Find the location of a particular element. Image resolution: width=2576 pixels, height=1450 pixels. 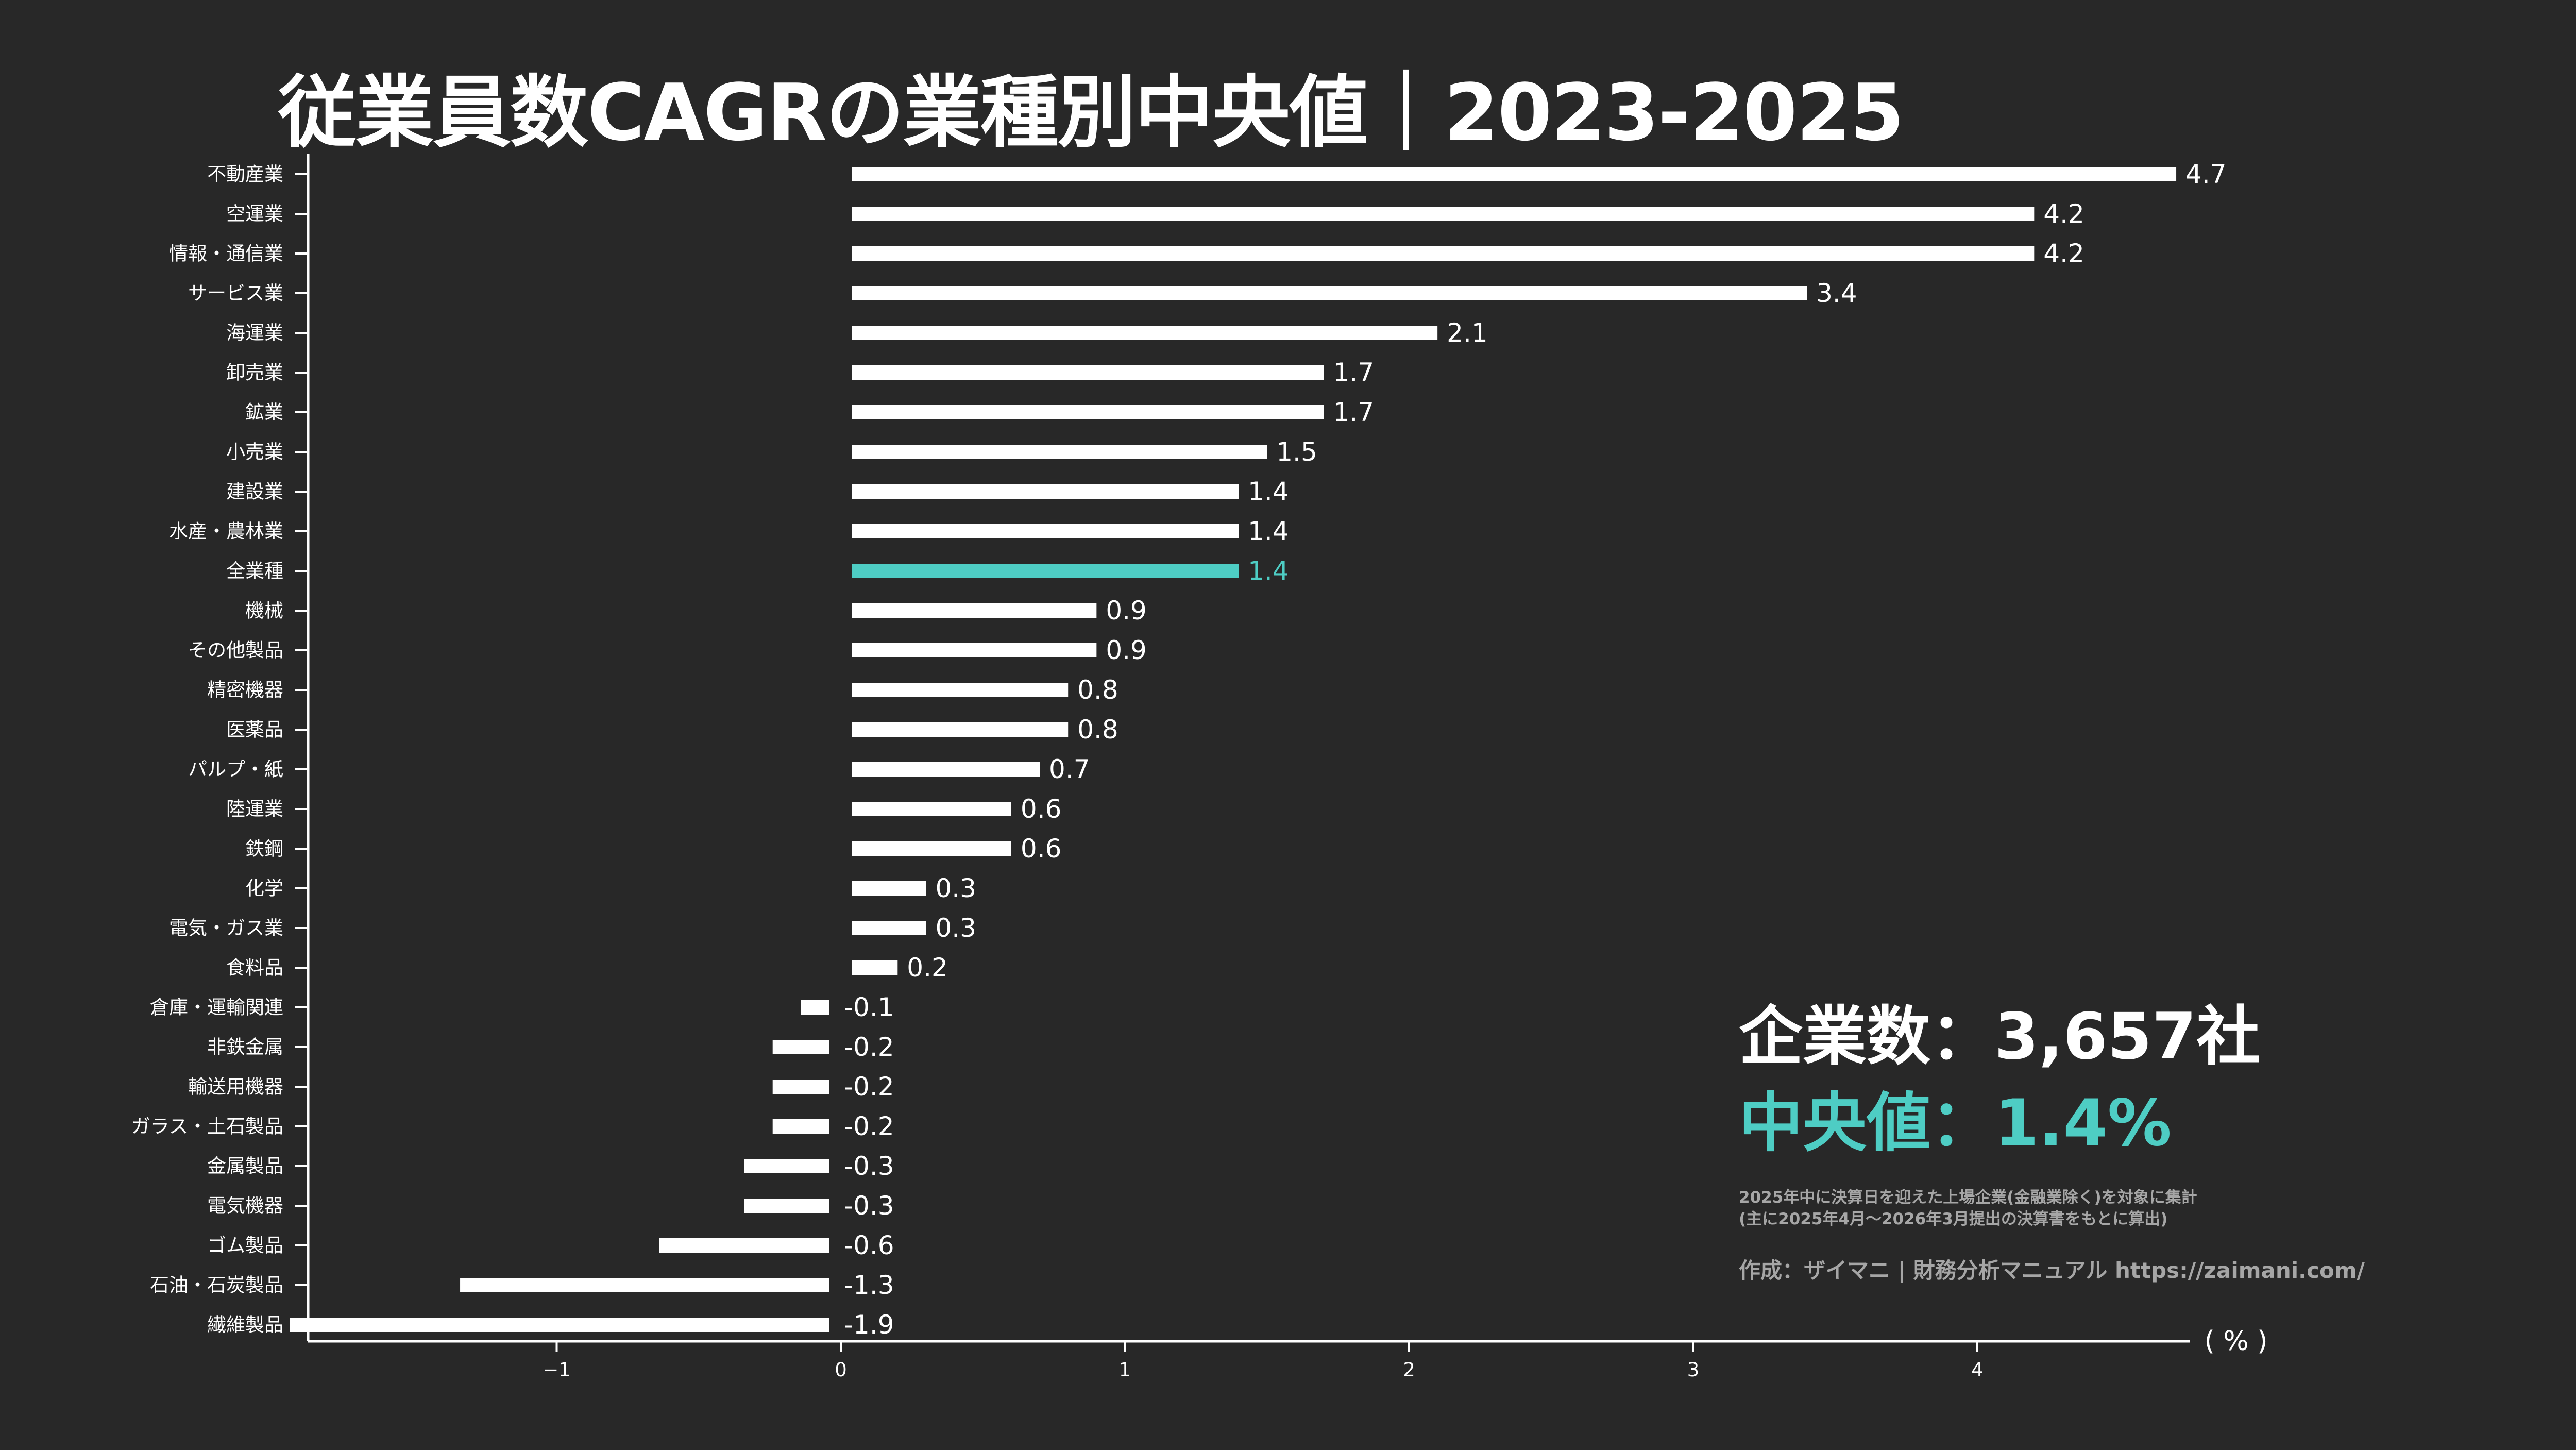

bar-空運業 is located at coordinates (1443, 214).